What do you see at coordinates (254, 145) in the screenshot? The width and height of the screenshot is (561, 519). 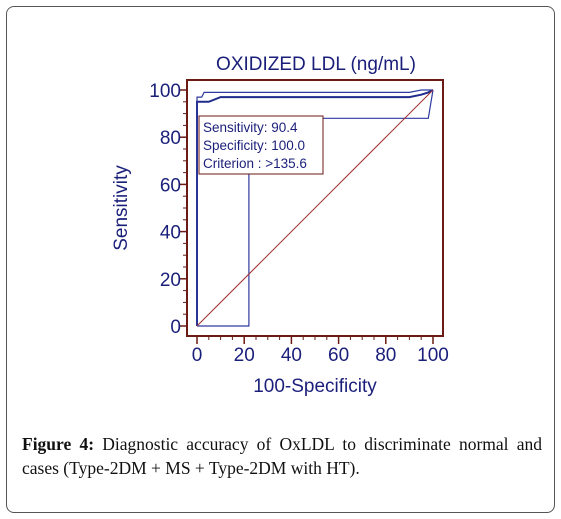 I see `annotation-line: Specificity: 100.0` at bounding box center [254, 145].